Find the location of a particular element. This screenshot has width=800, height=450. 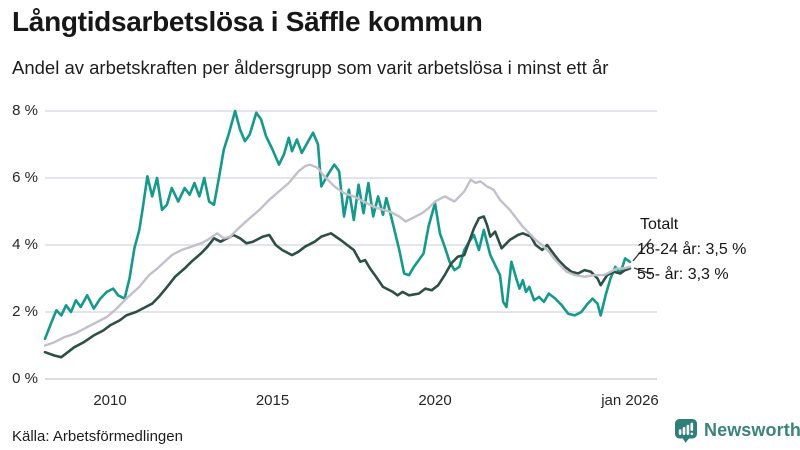

x-tick-label: 2010 is located at coordinates (110, 400).